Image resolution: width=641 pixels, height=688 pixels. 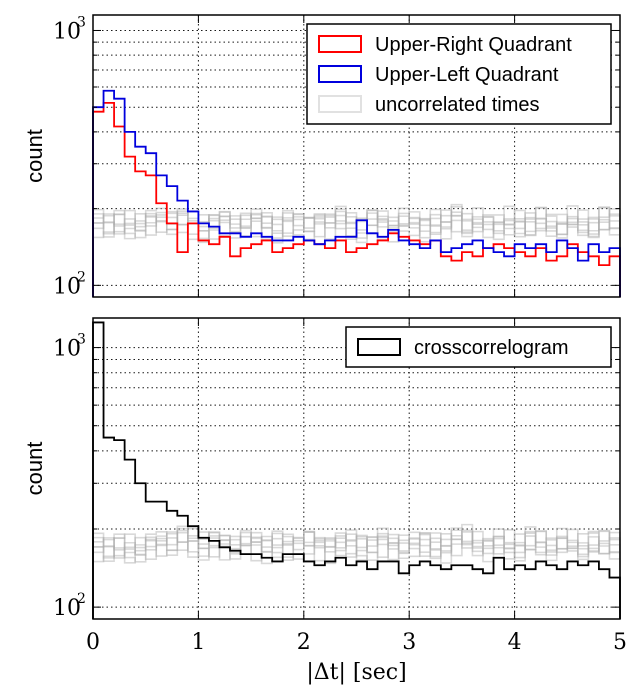 What do you see at coordinates (409, 642) in the screenshot?
I see `x-tick-label: 3` at bounding box center [409, 642].